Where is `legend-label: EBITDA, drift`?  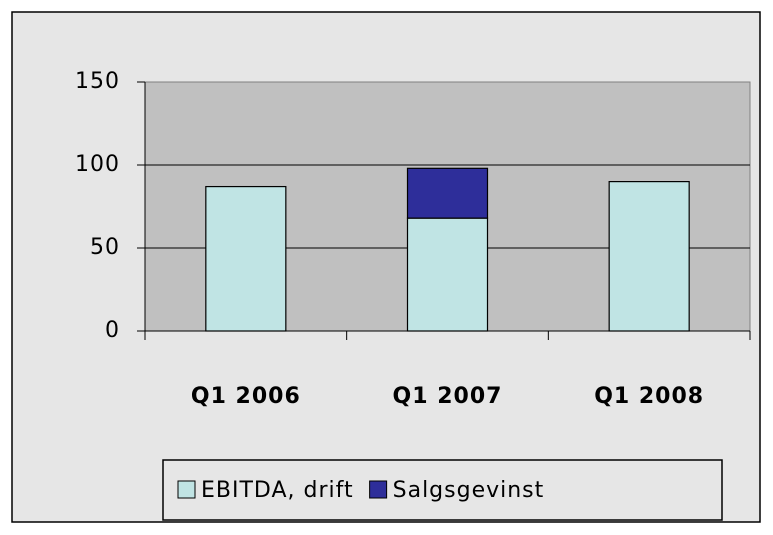 legend-label: EBITDA, drift is located at coordinates (277, 490).